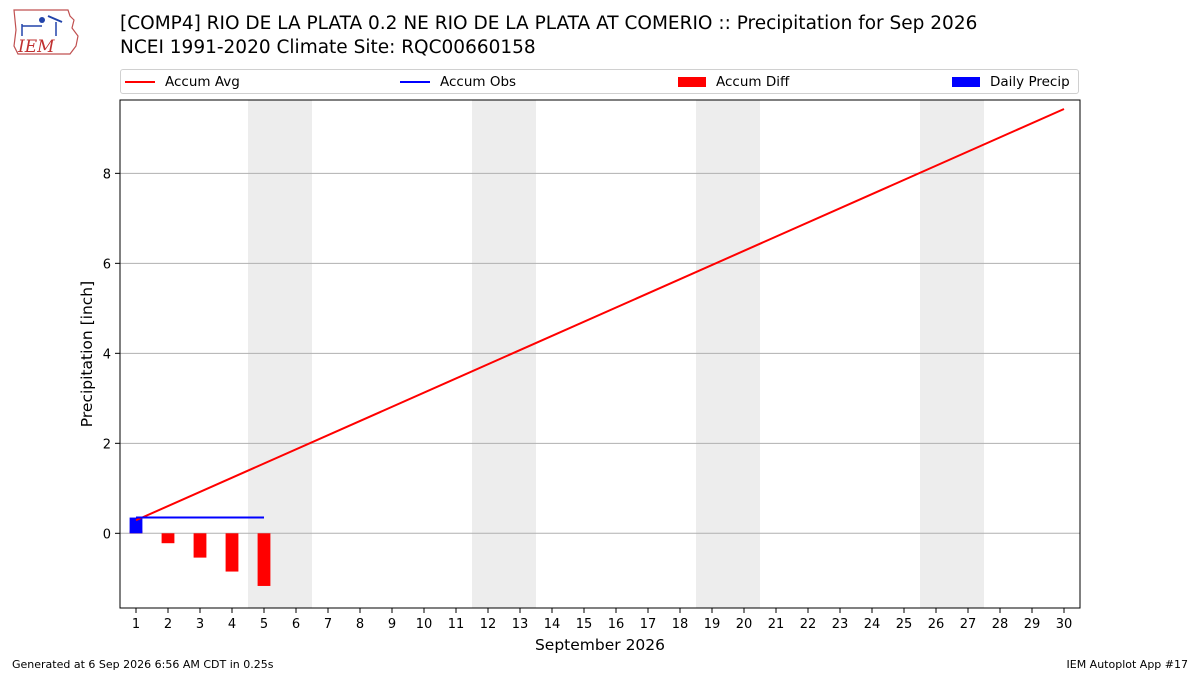 This screenshot has width=1200, height=675. What do you see at coordinates (264, 624) in the screenshot?
I see `x-tick-label-5: 5` at bounding box center [264, 624].